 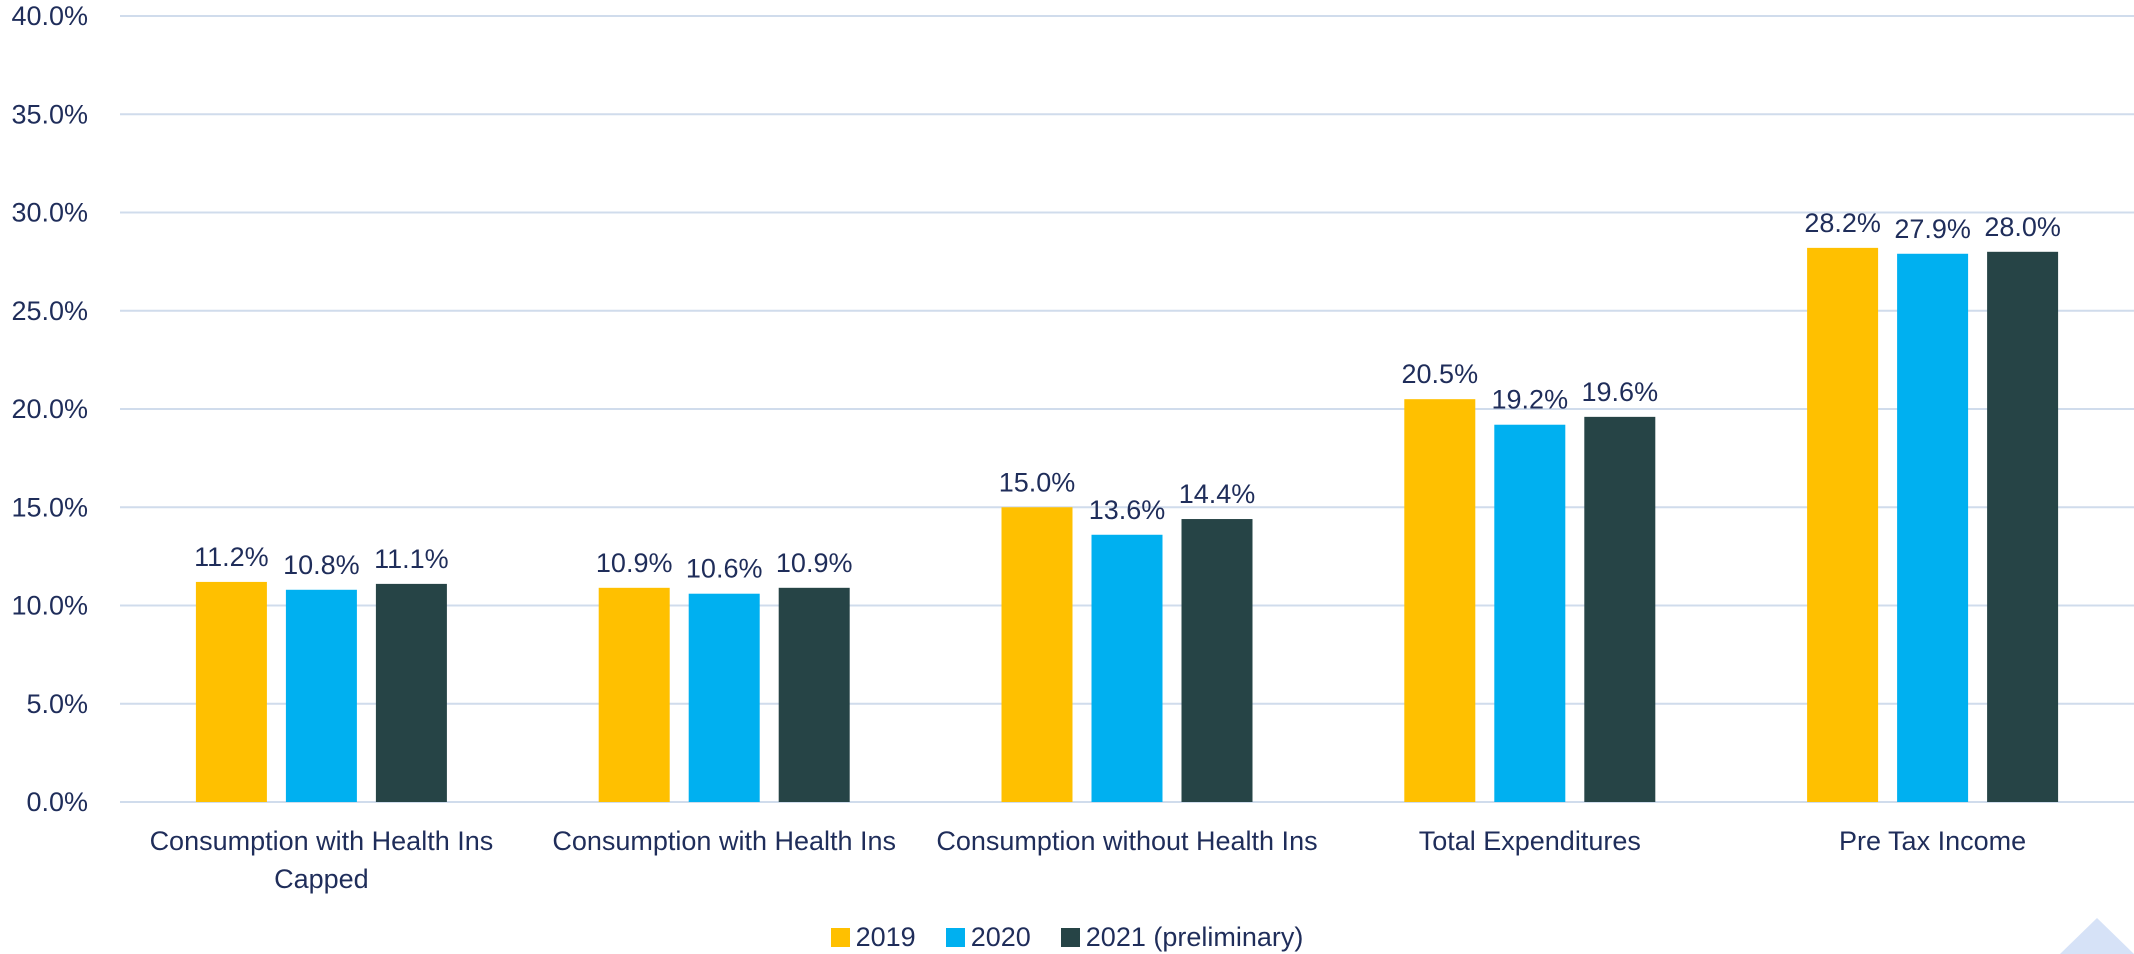 I want to click on data-label: 10.8%, so click(x=321, y=565).